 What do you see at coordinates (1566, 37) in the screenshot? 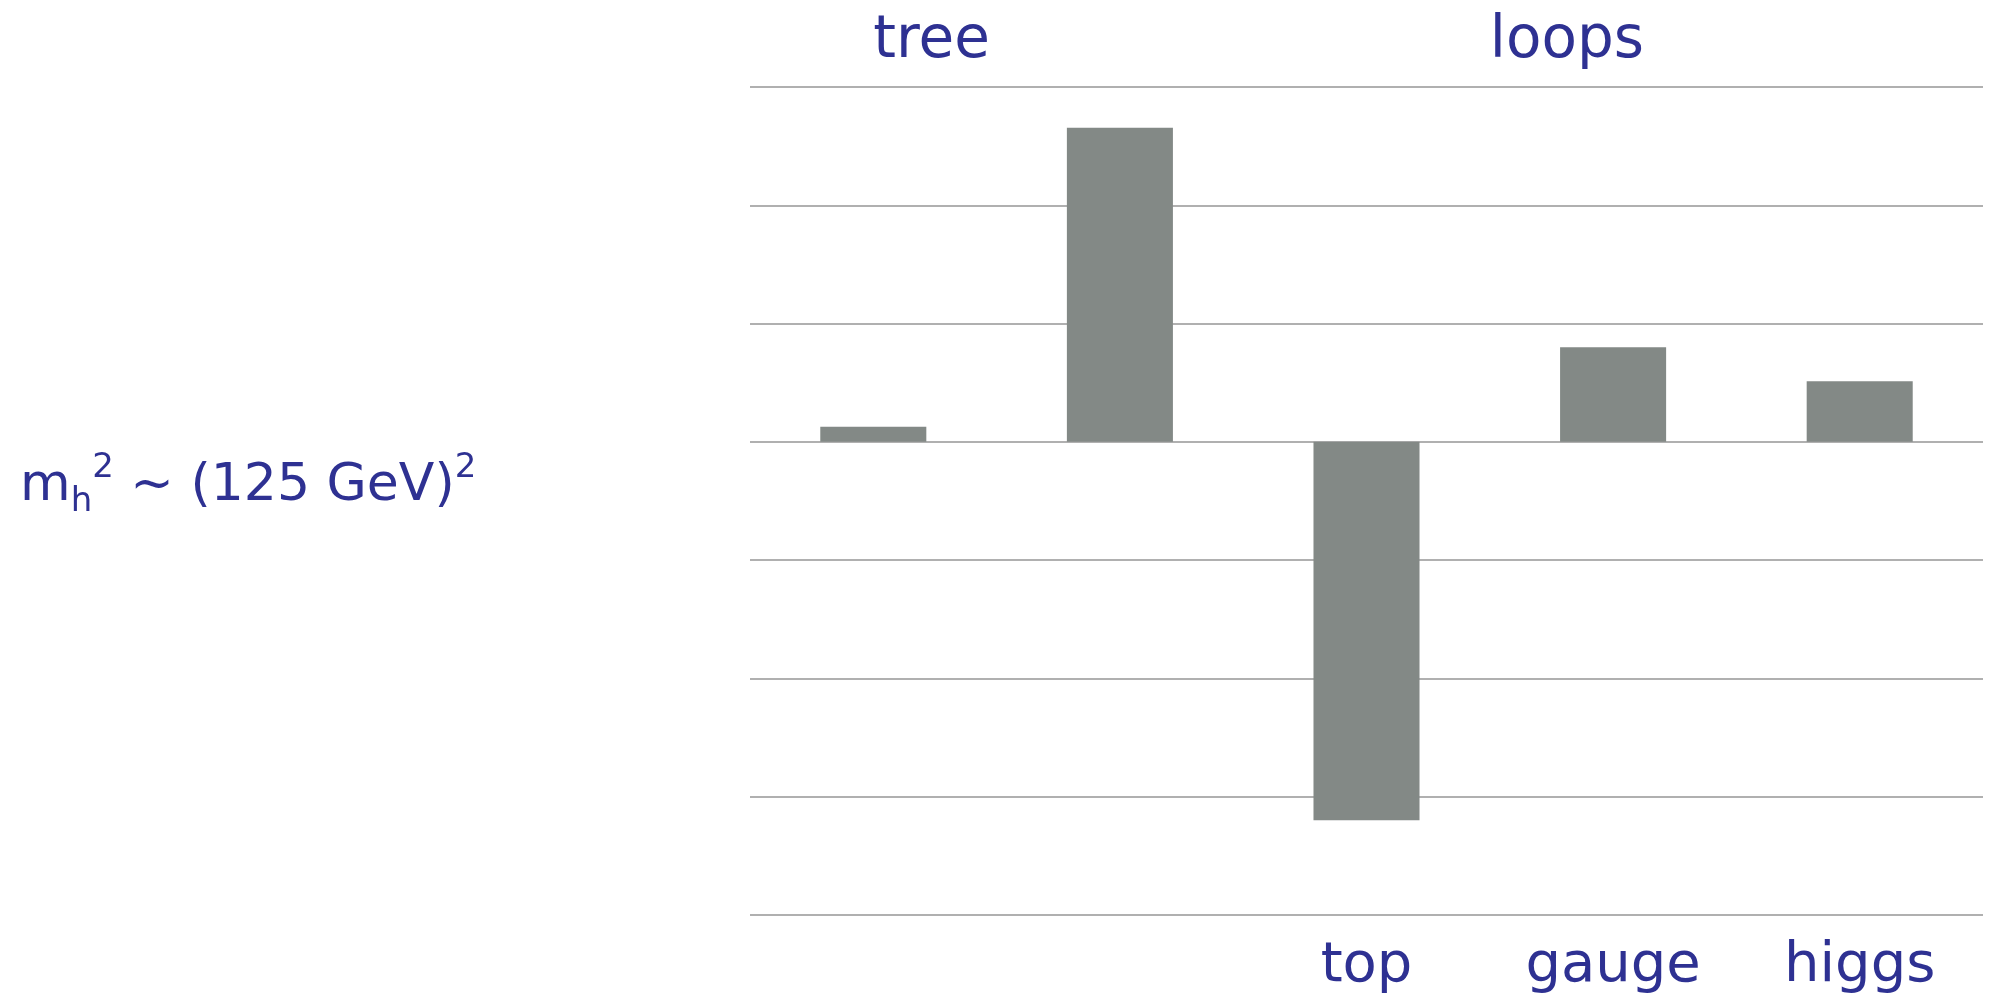
I see `text: loops` at bounding box center [1566, 37].